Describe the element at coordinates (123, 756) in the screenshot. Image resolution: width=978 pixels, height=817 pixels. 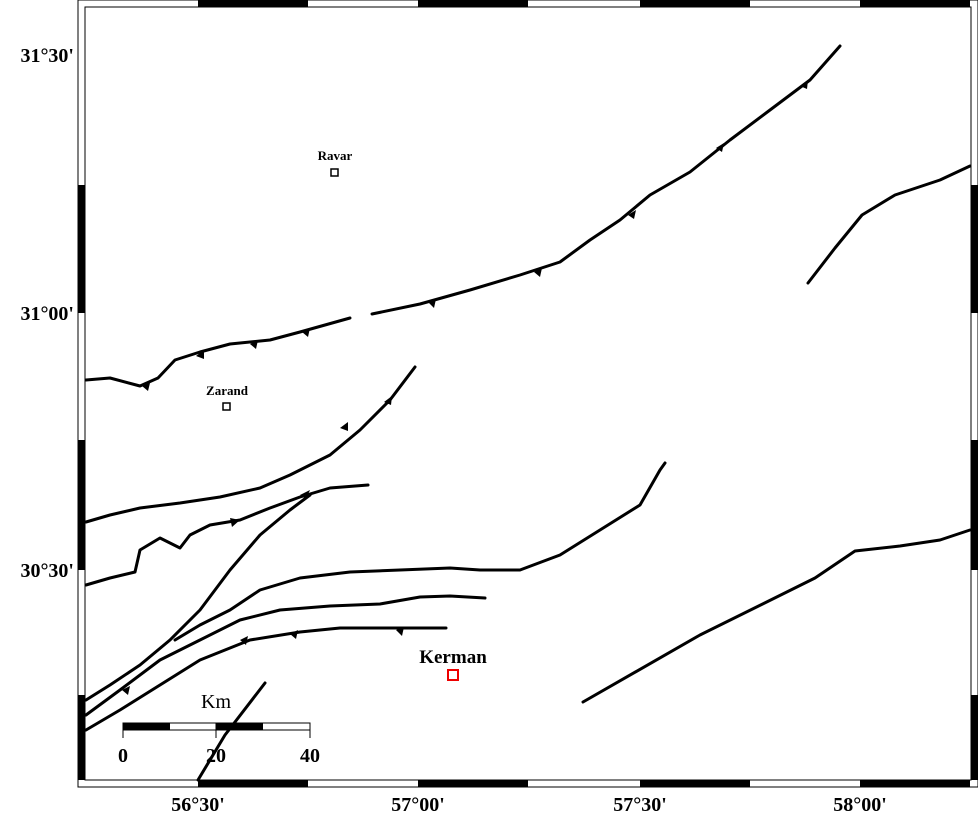
I see `scale-label: 0` at that location.